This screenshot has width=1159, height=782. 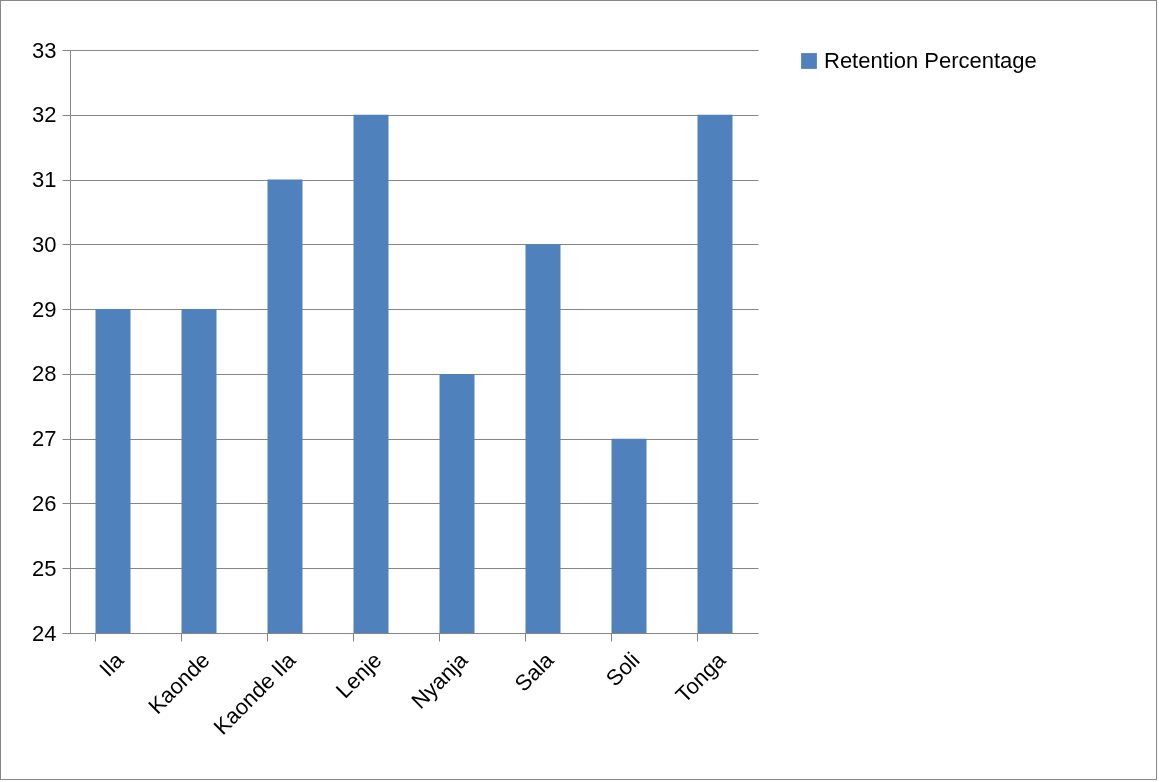 I want to click on y-tick-label: 33, so click(x=44, y=50).